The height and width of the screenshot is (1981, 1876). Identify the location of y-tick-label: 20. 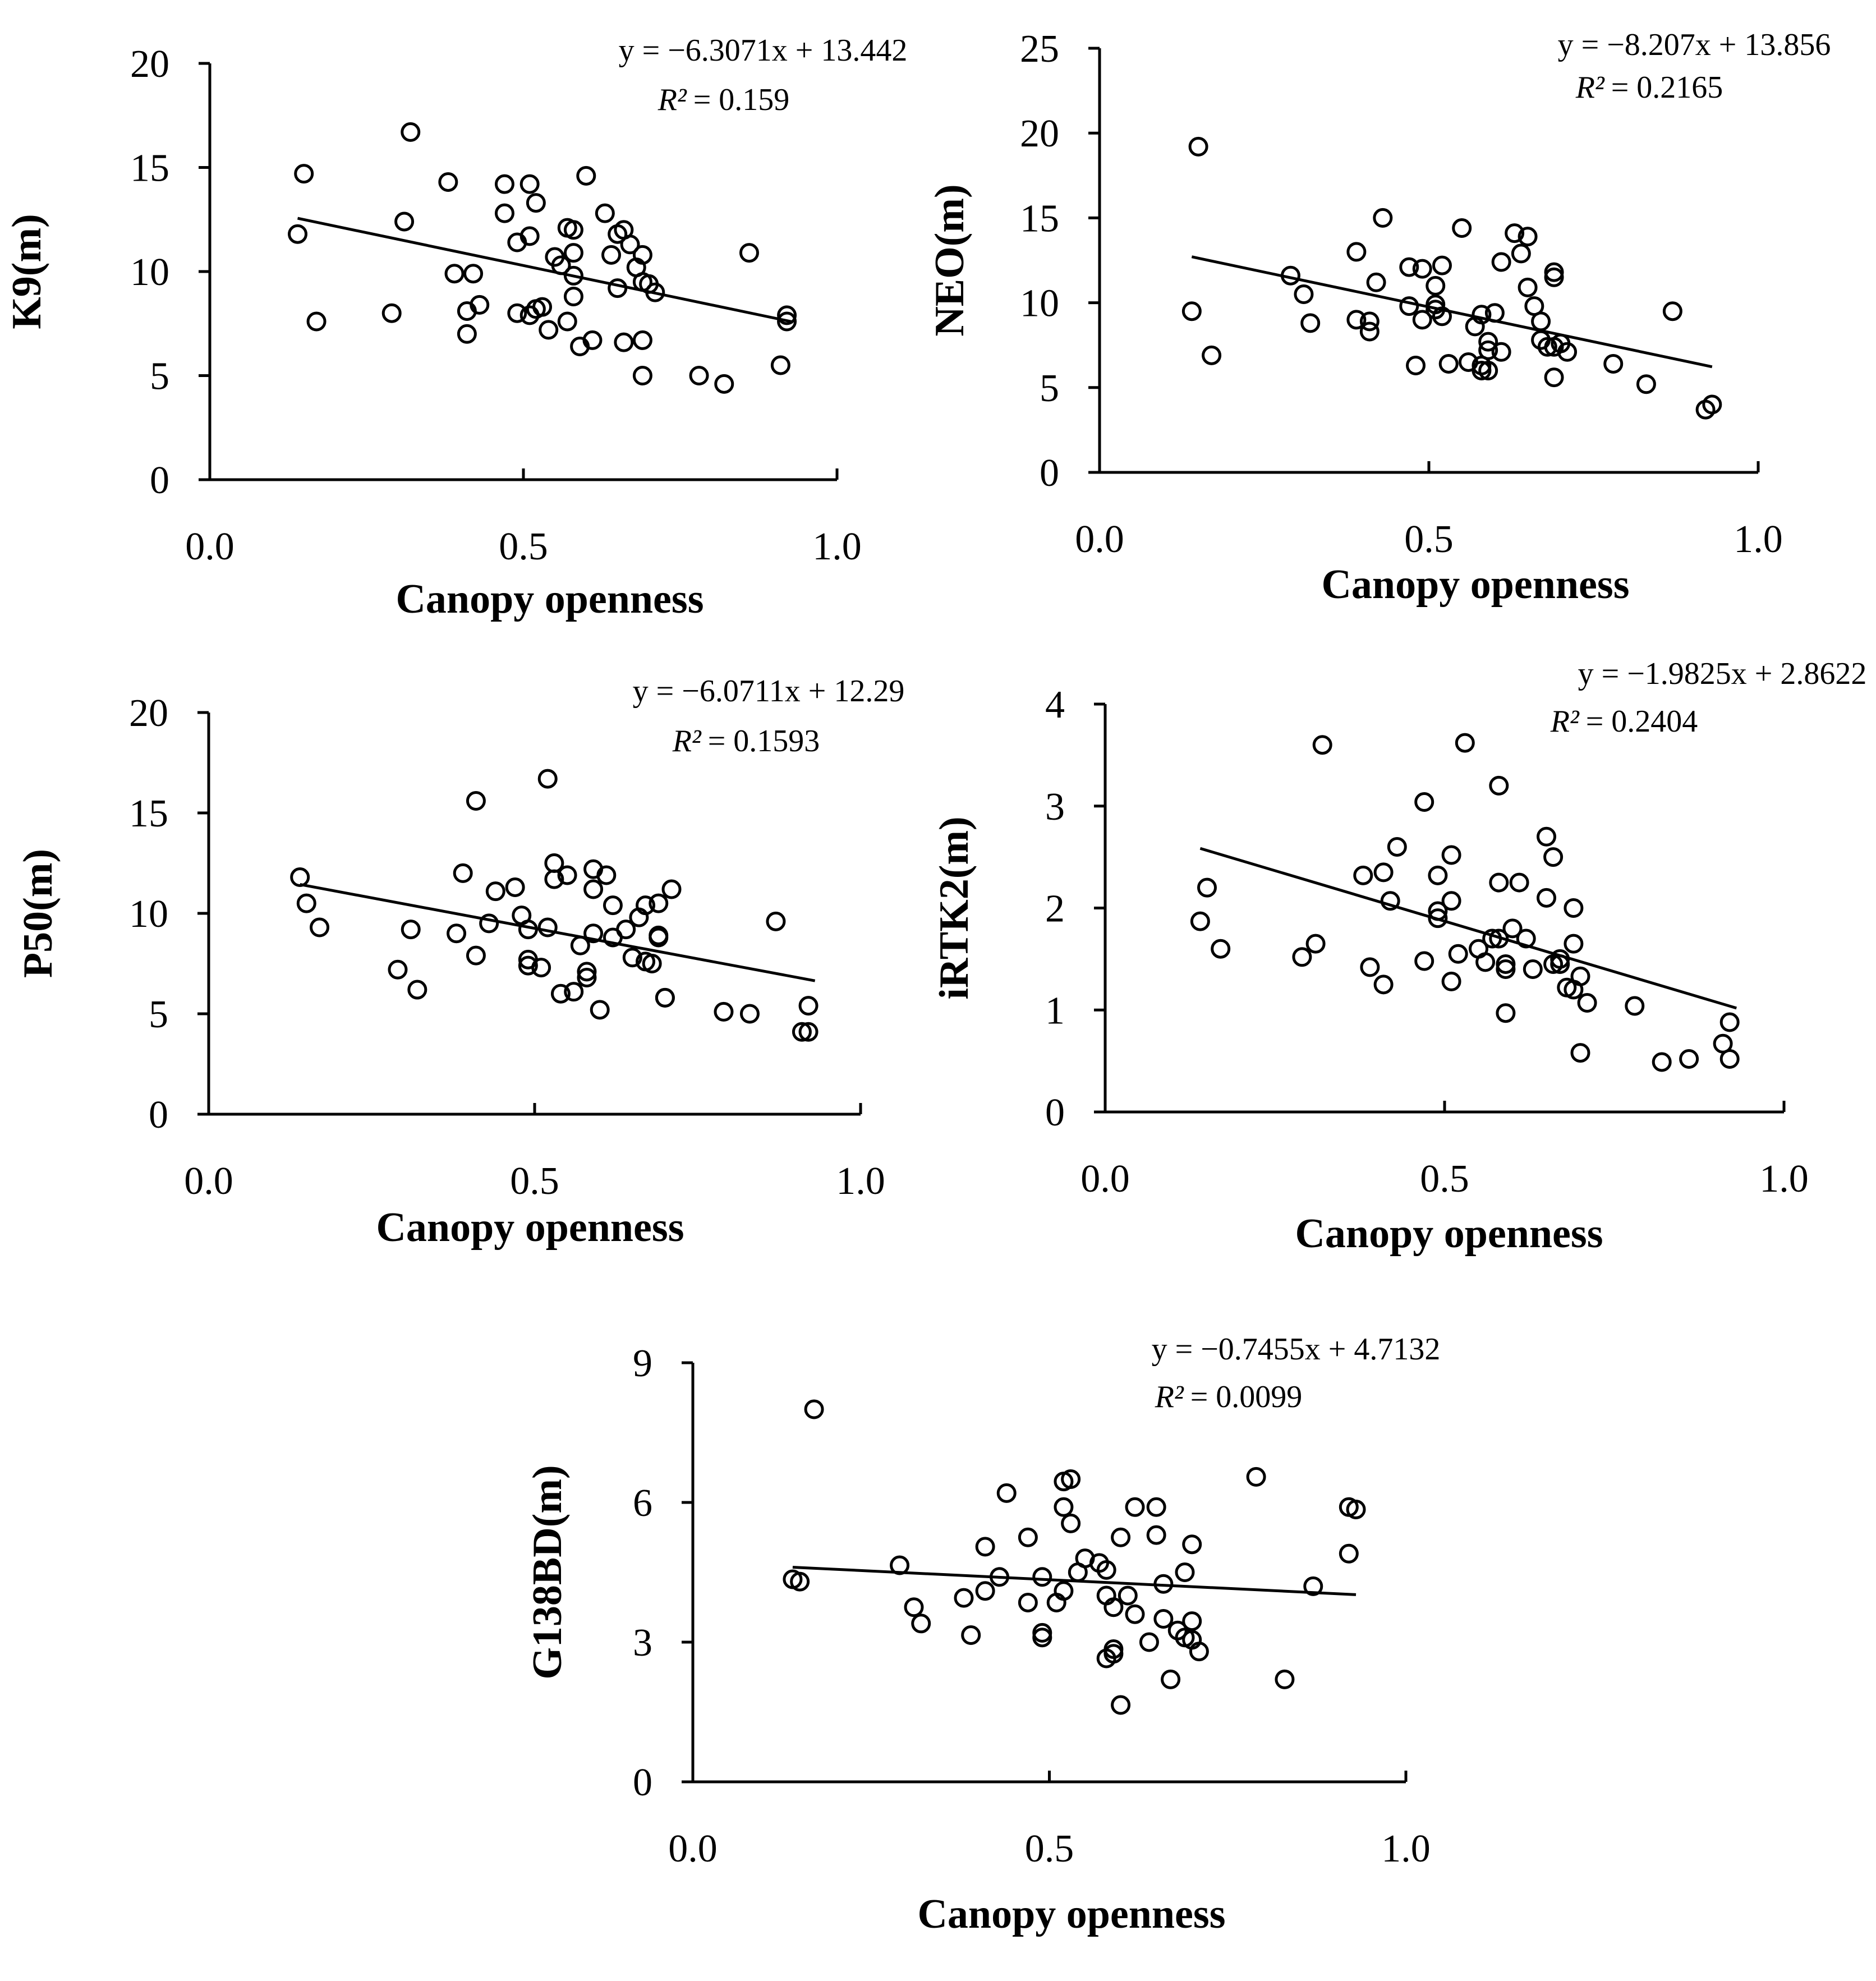
(1039, 133).